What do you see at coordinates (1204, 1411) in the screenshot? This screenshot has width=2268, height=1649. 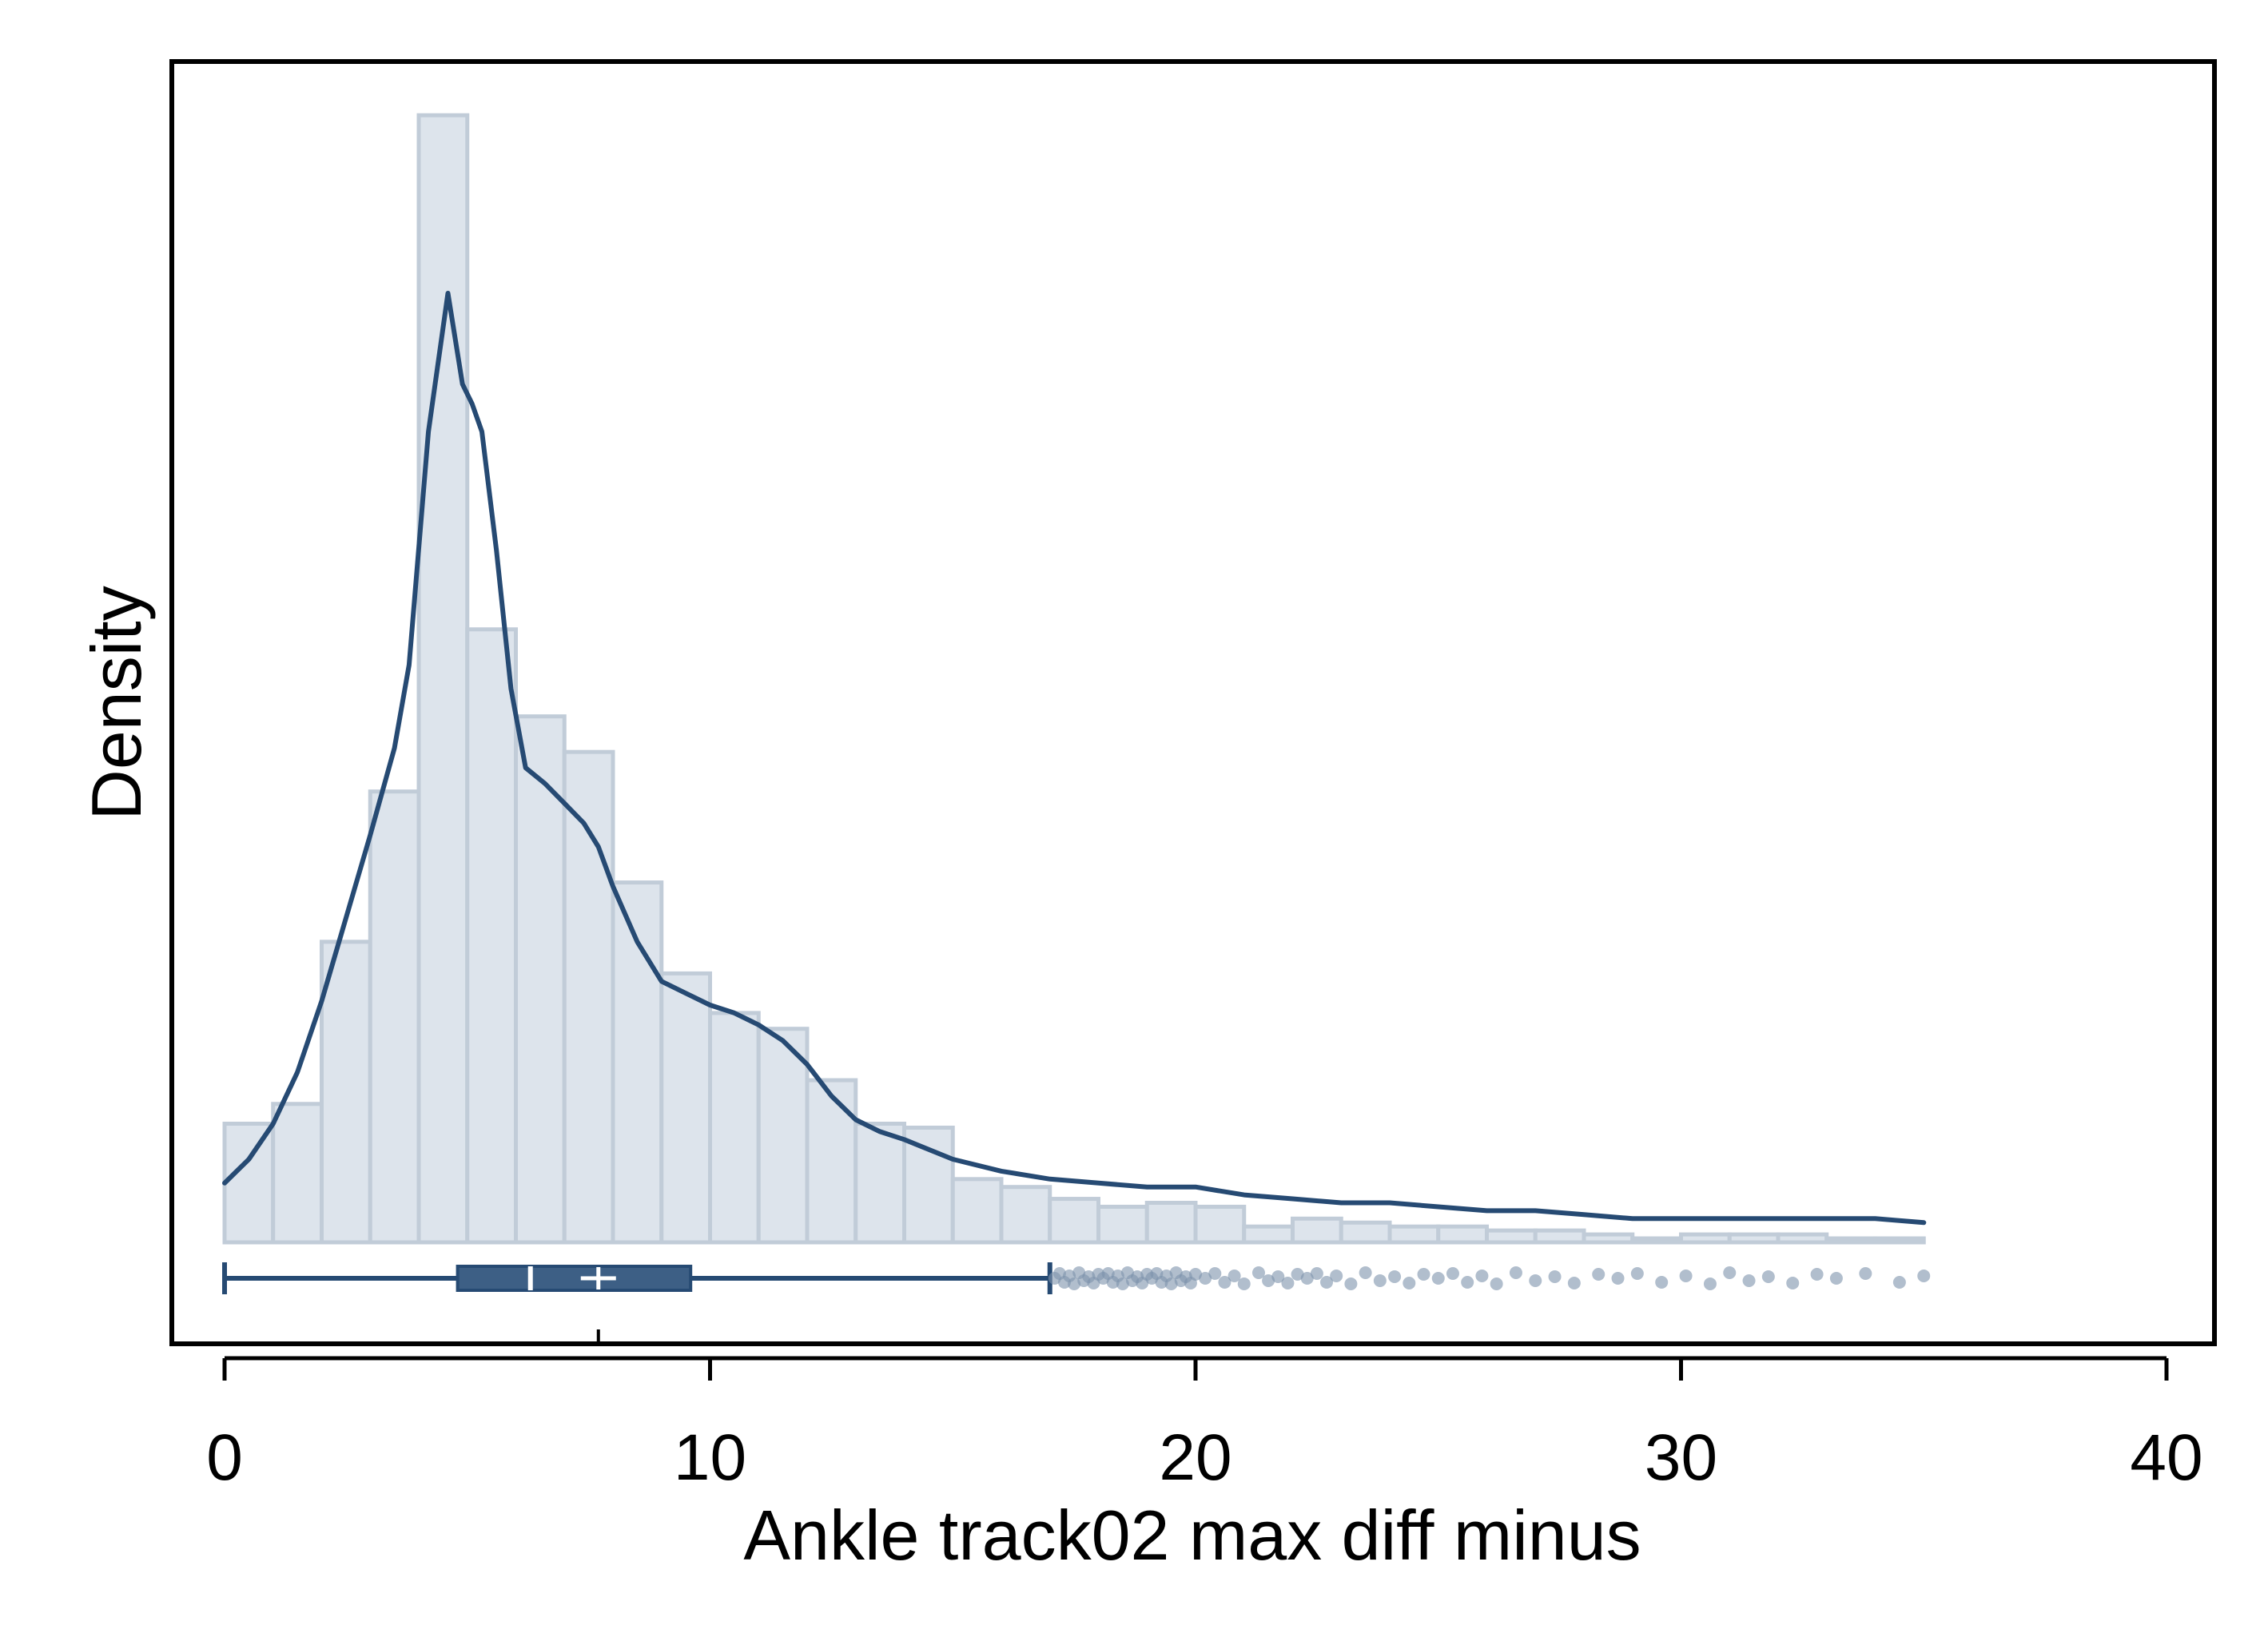 I see `x-axis: 0 10 20 30 40` at bounding box center [1204, 1411].